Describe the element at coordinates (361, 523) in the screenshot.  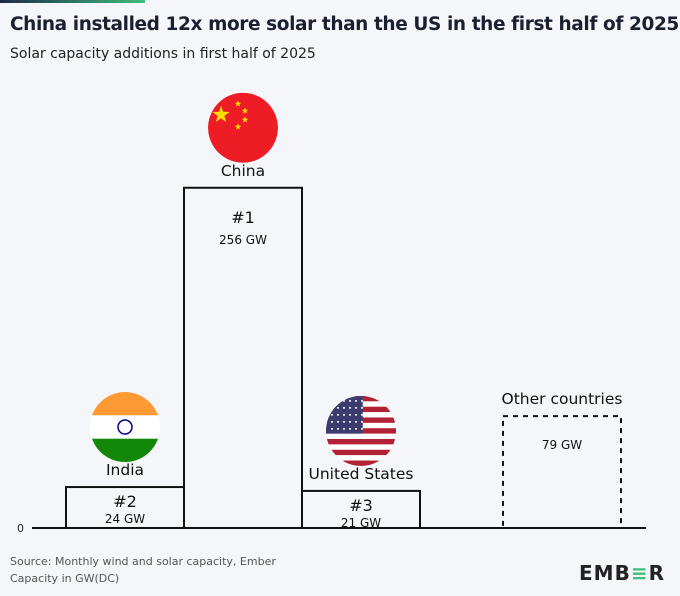
I see `value-label: 21 GW` at that location.